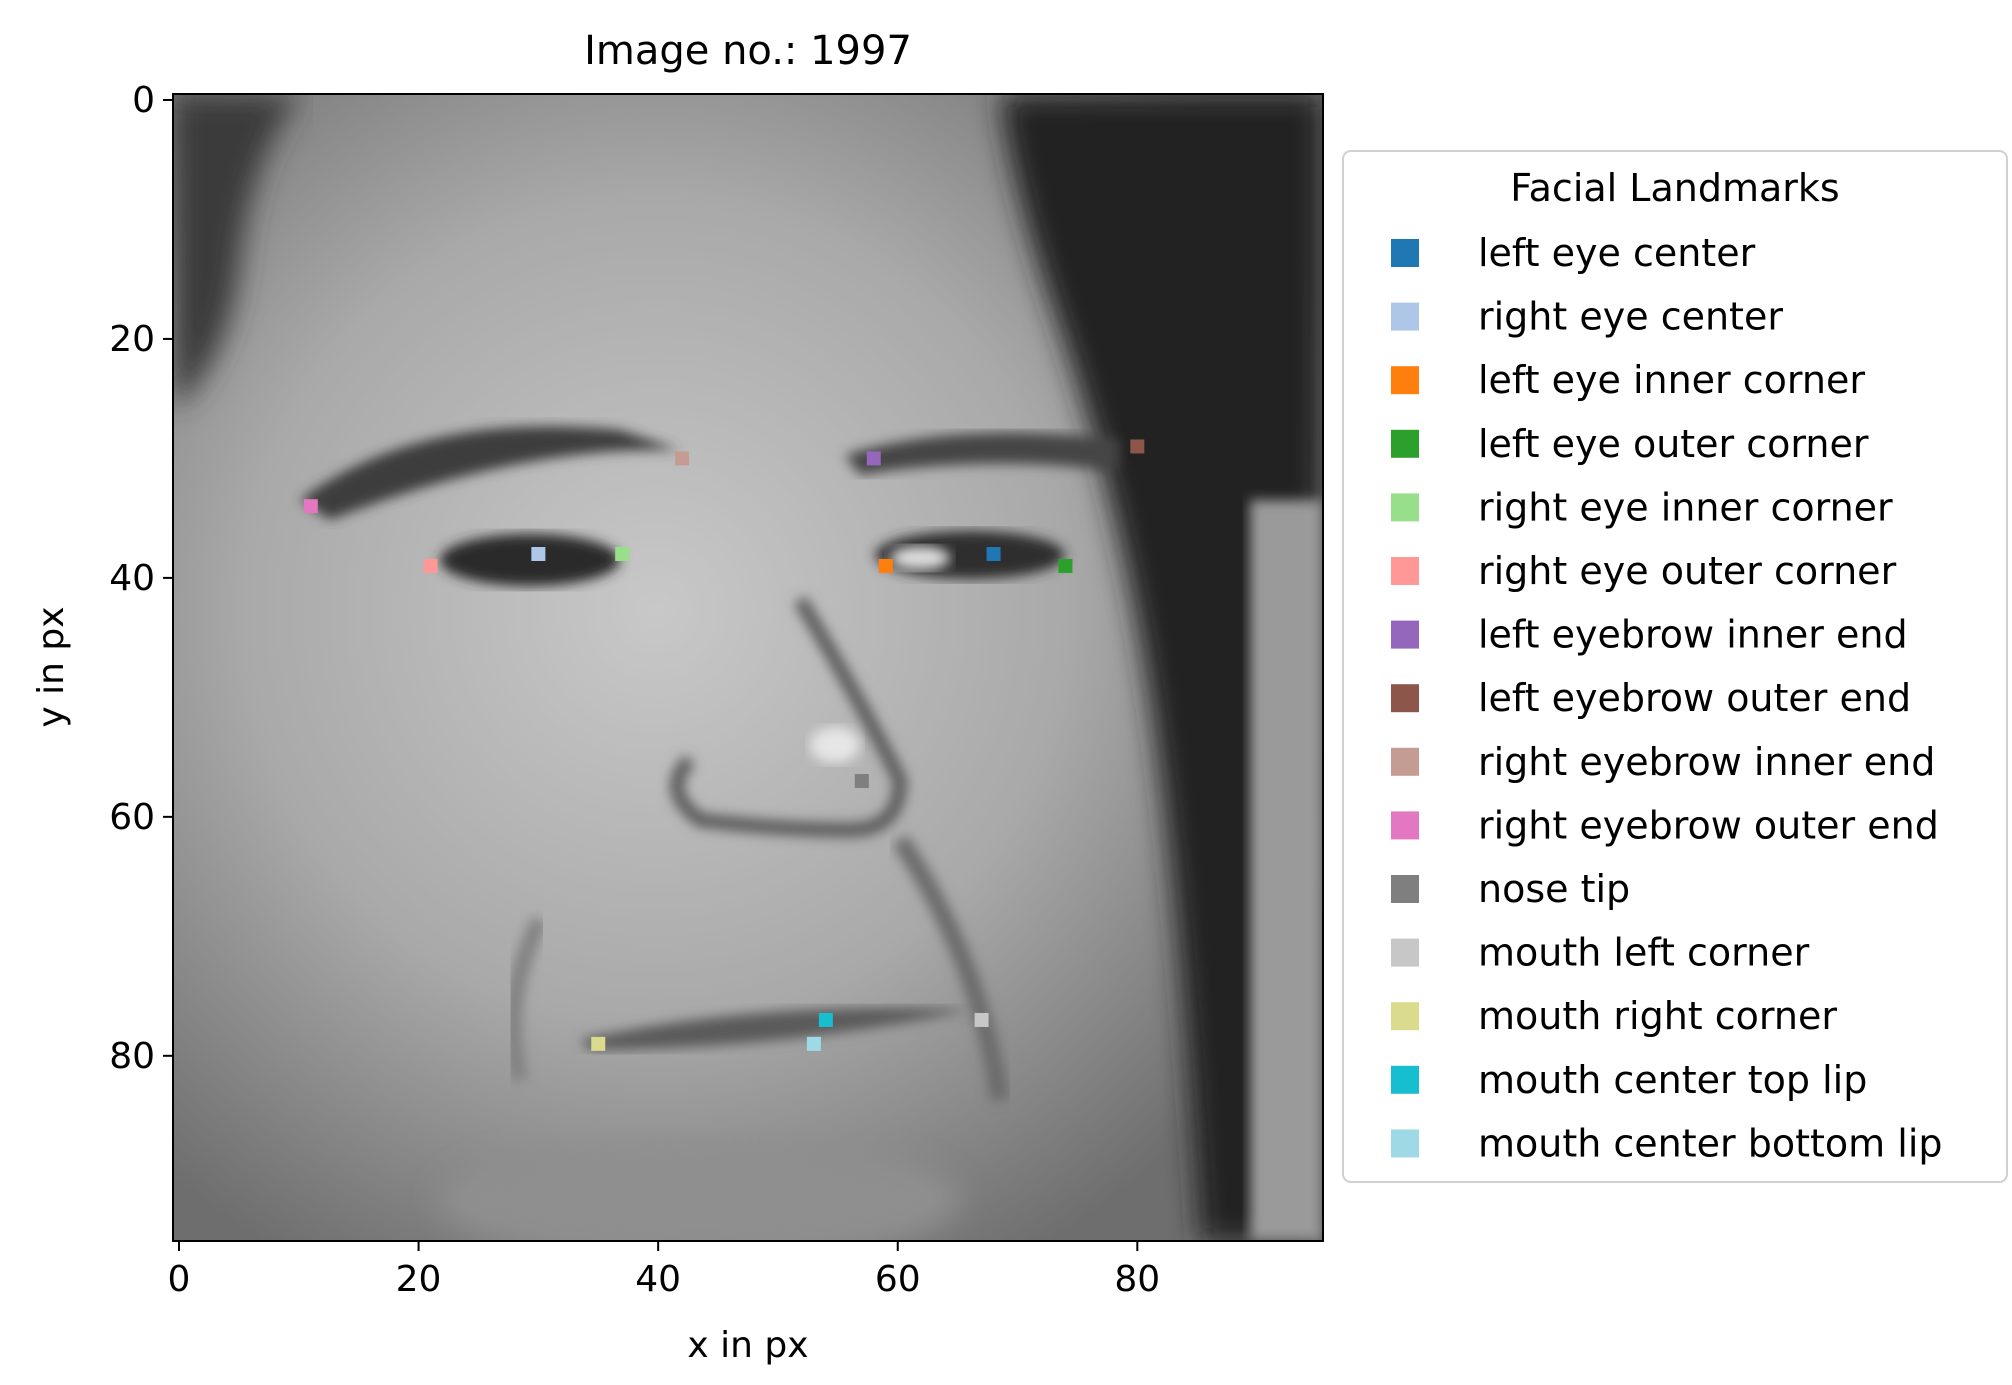 This screenshot has width=2012, height=1385. I want to click on legend-label: mouth center bottom lip, so click(1710, 1143).